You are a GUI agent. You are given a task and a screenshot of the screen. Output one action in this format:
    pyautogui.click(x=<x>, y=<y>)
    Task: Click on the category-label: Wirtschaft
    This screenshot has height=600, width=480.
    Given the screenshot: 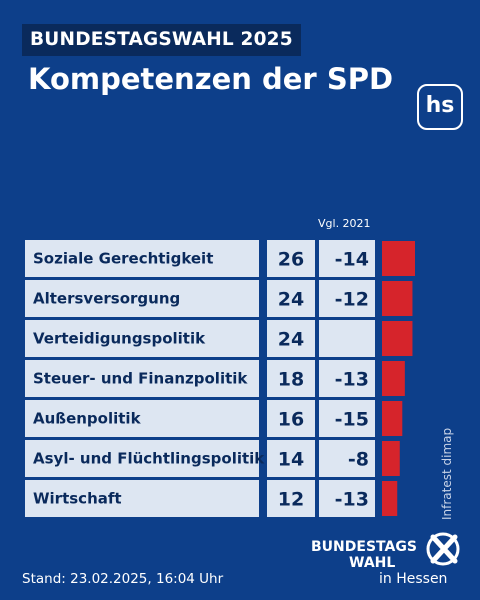 What is the action you would take?
    pyautogui.click(x=77, y=499)
    